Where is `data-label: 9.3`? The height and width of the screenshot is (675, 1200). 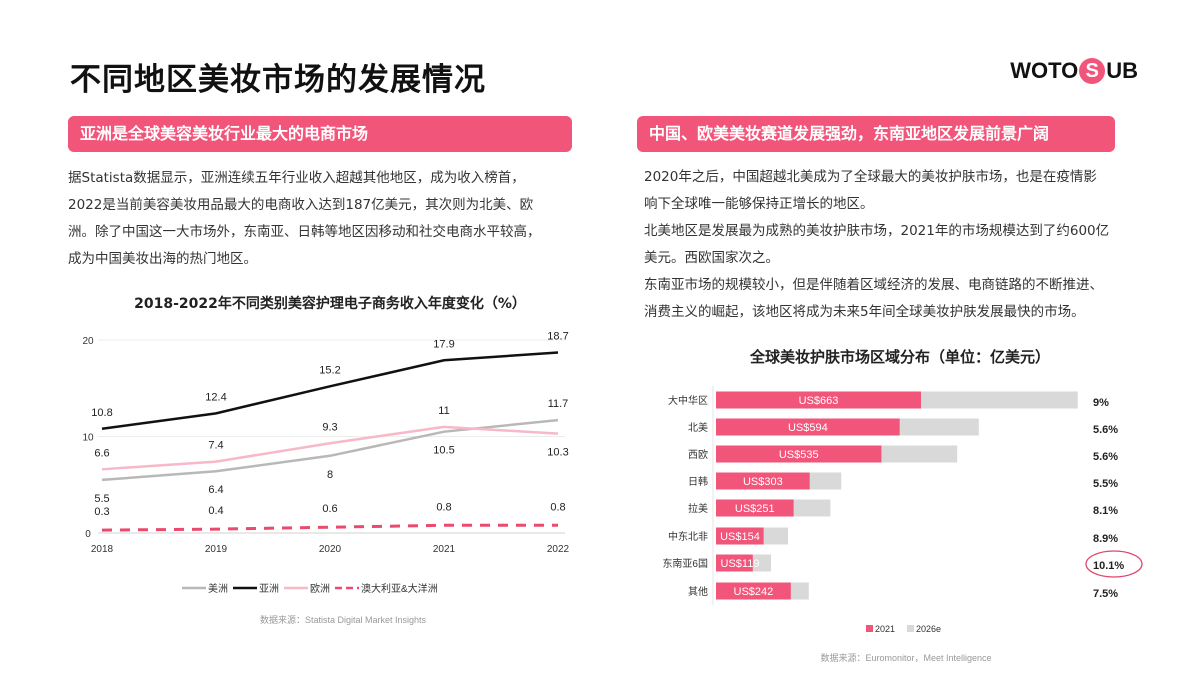
data-label: 9.3 is located at coordinates (329, 427).